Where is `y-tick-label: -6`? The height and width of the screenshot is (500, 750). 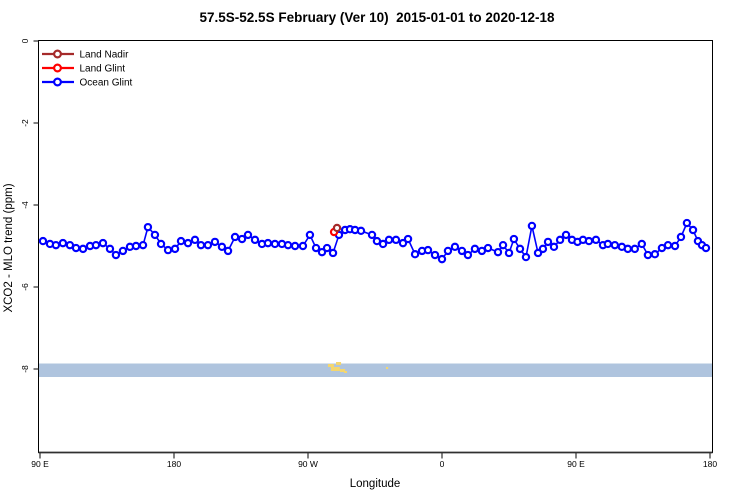 y-tick-label: -6 is located at coordinates (25, 287).